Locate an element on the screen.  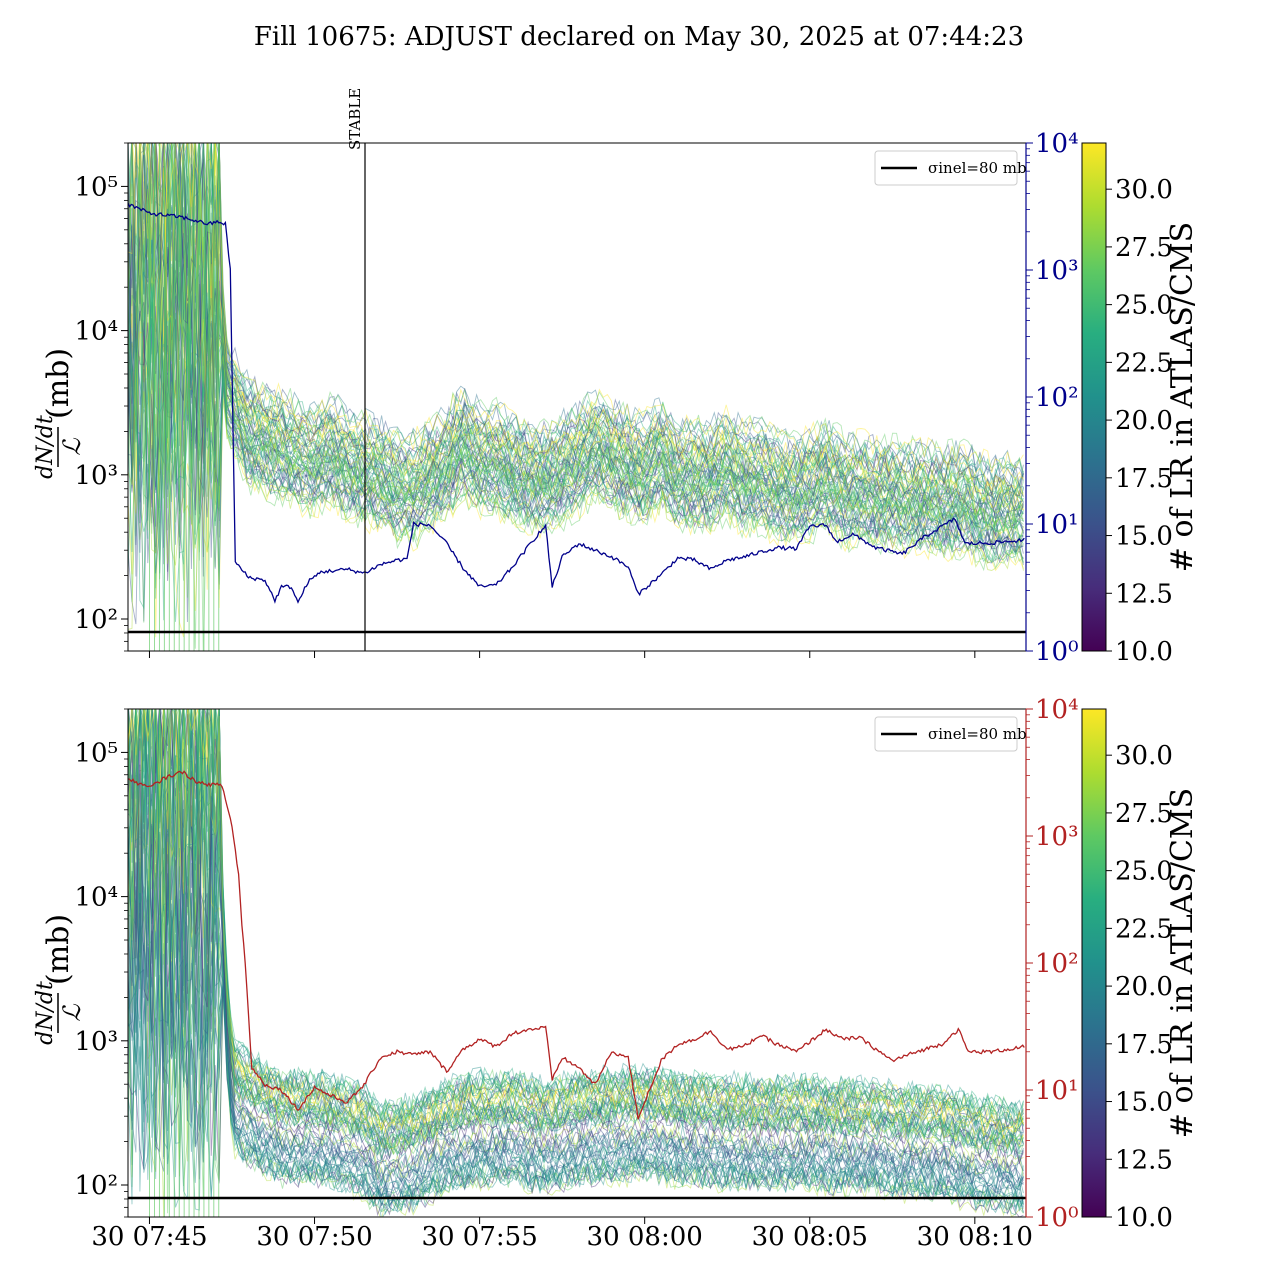
colorbar-tick-label: 10.0 is located at coordinates (1144, 1218).